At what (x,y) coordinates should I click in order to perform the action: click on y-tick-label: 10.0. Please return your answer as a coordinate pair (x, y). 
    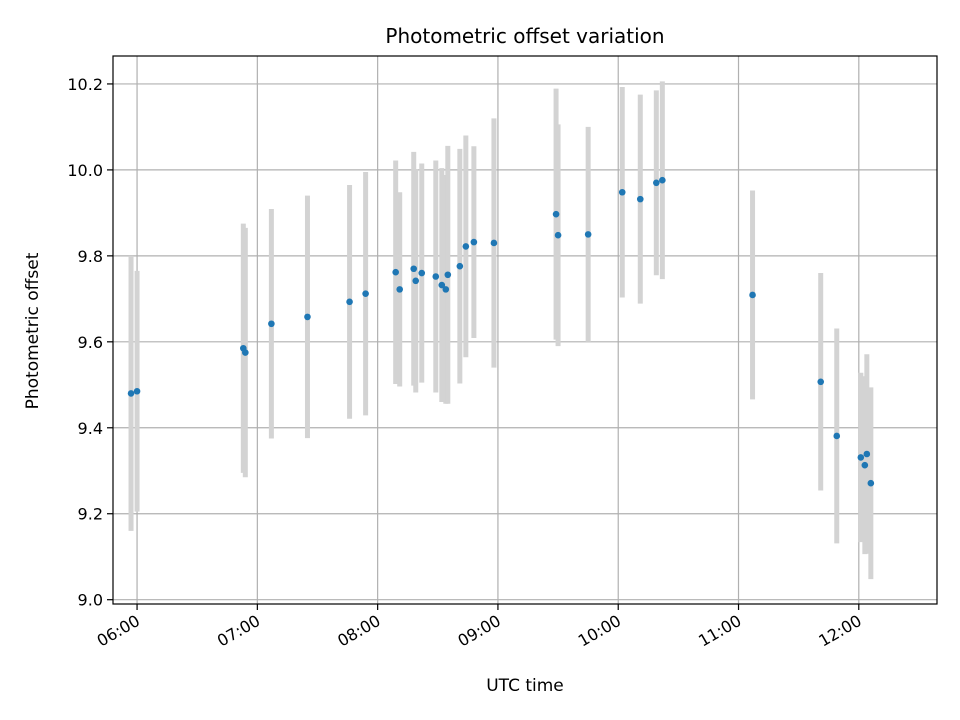
    Looking at the image, I should click on (85, 170).